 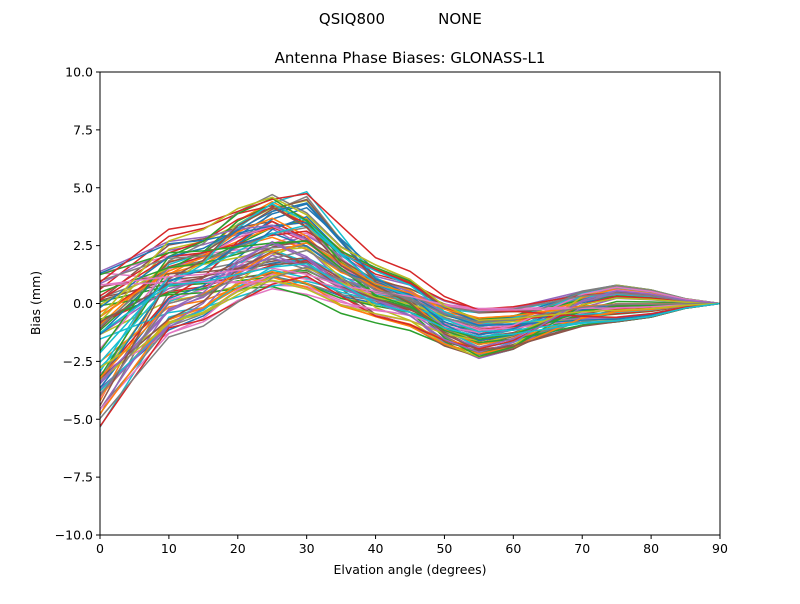 What do you see at coordinates (35, 303) in the screenshot?
I see `y-axis-label: Bias (mm)` at bounding box center [35, 303].